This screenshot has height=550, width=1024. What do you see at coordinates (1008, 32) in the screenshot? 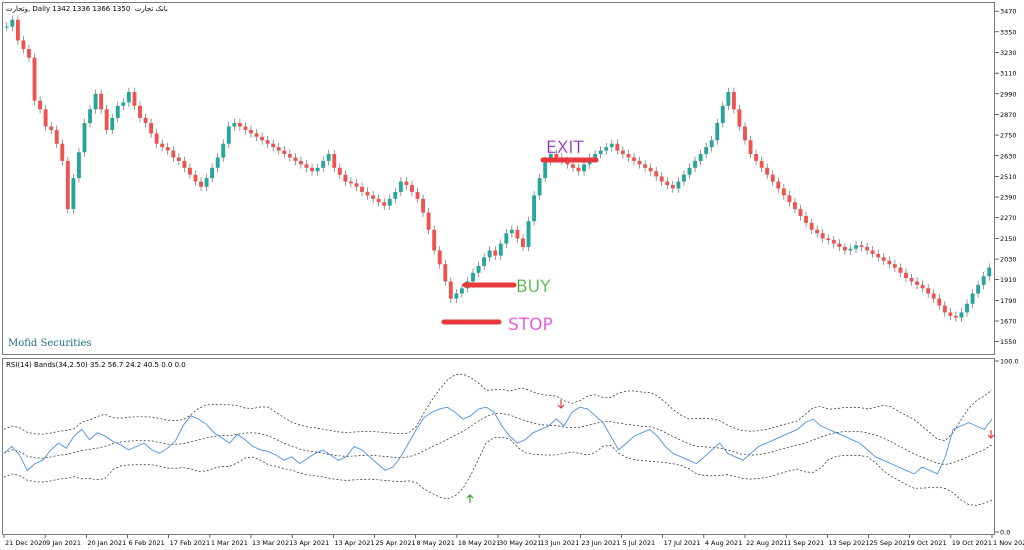
I see `y-tick-label: 3350` at bounding box center [1008, 32].